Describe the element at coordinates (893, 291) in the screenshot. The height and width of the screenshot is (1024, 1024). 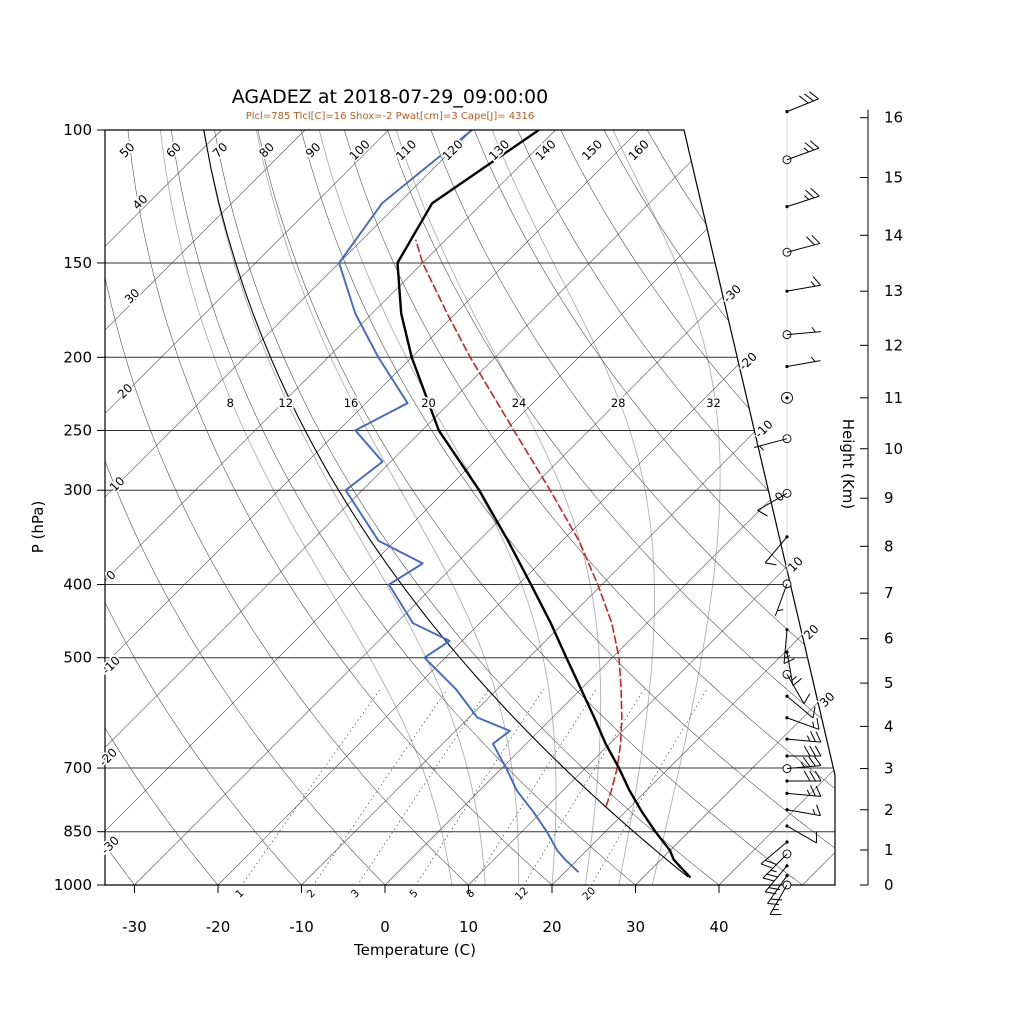
I see `svg-text: 13` at that location.